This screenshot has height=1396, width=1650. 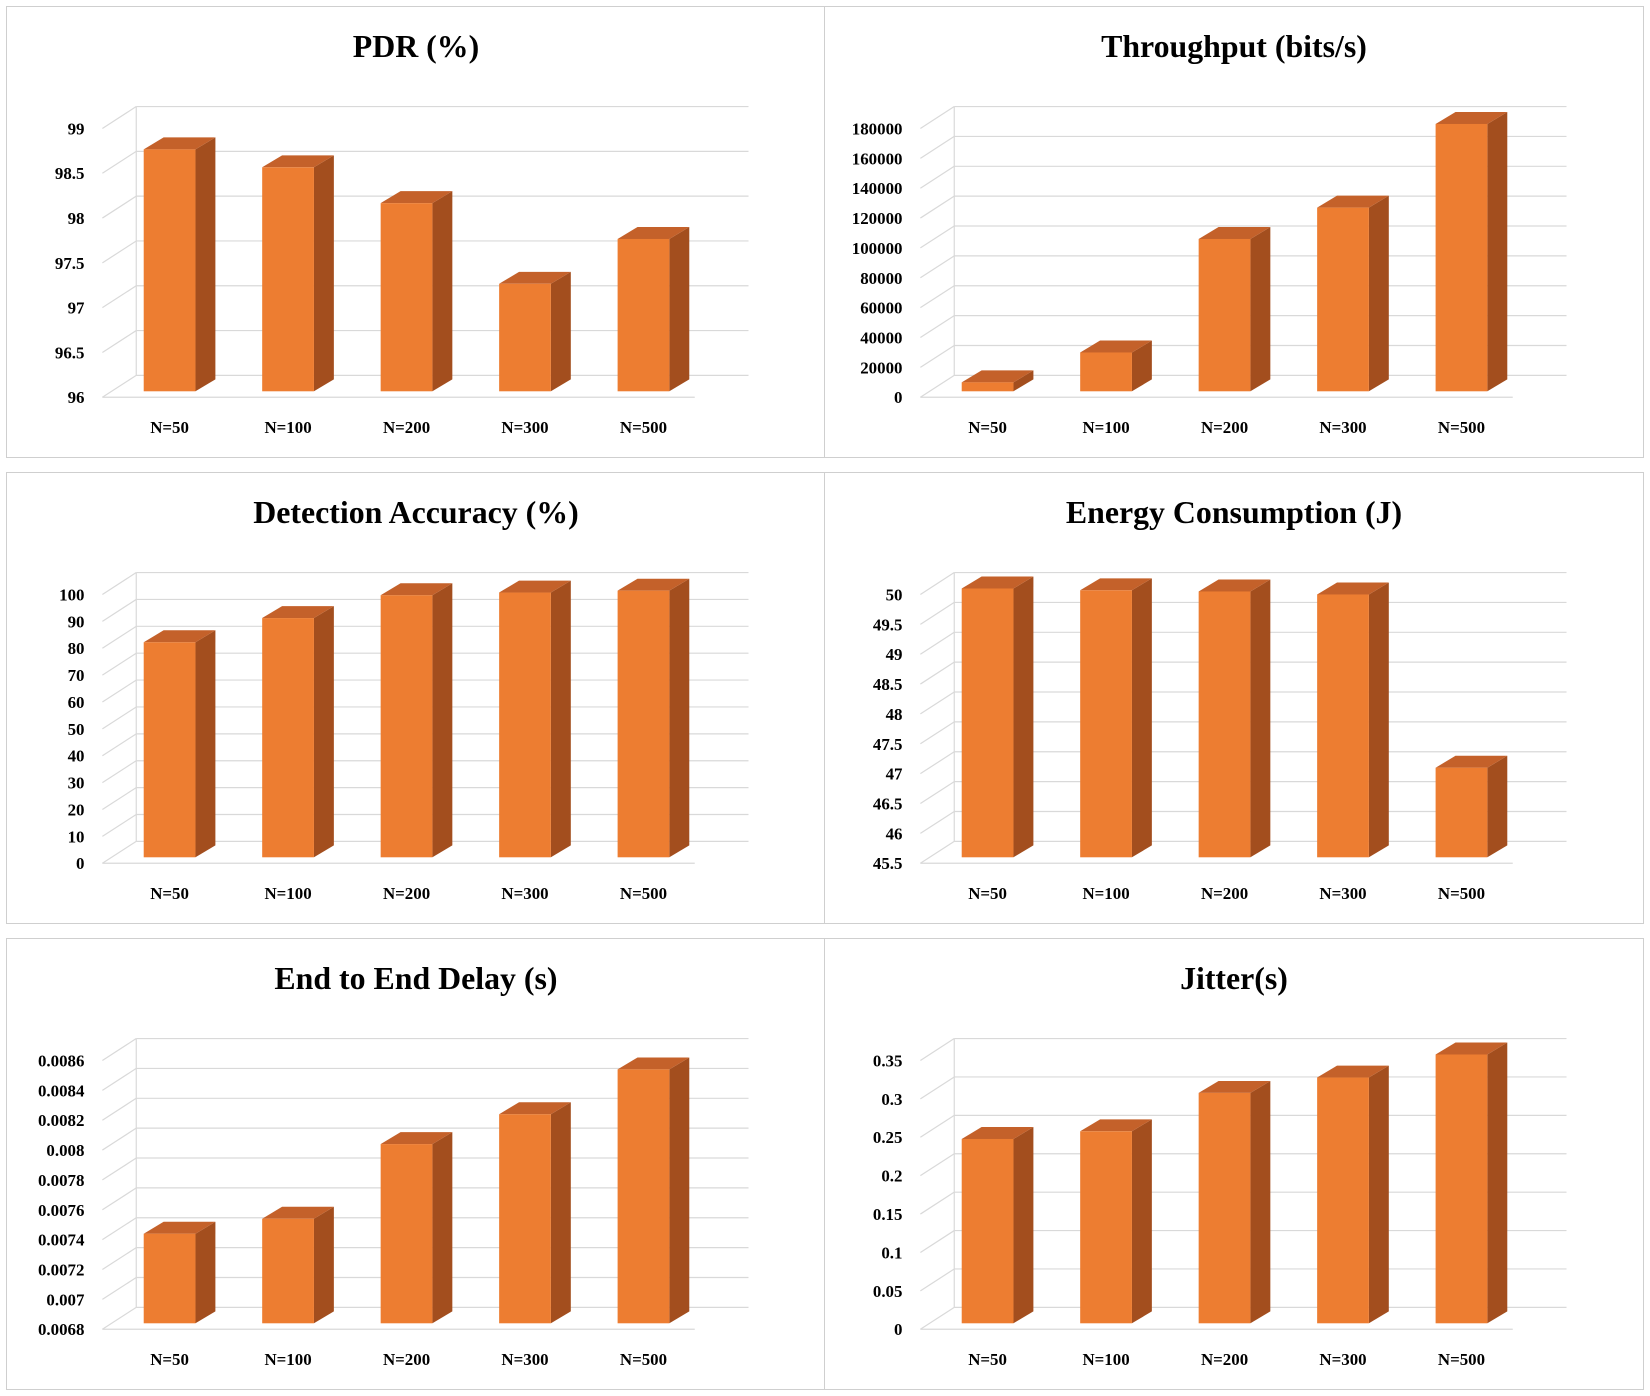 What do you see at coordinates (65, 1150) in the screenshot?
I see `y-tick-label: 0.008` at bounding box center [65, 1150].